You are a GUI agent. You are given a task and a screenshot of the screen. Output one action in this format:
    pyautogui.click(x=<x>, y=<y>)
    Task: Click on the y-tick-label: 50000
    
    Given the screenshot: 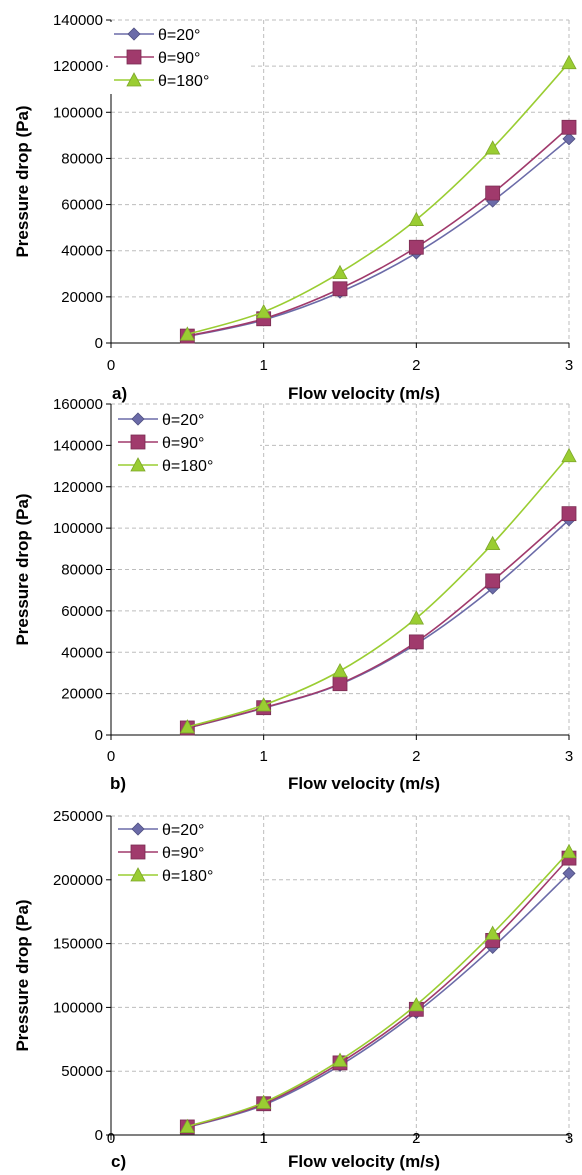 What is the action you would take?
    pyautogui.click(x=82, y=1071)
    